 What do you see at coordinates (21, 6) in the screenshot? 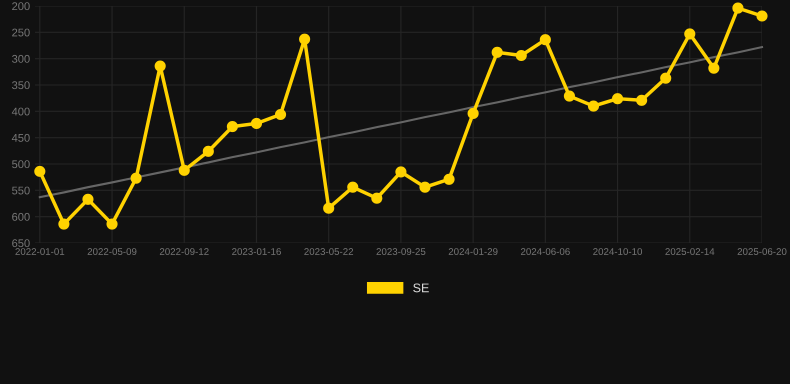
I see `y-tick-label: 200` at bounding box center [21, 6].